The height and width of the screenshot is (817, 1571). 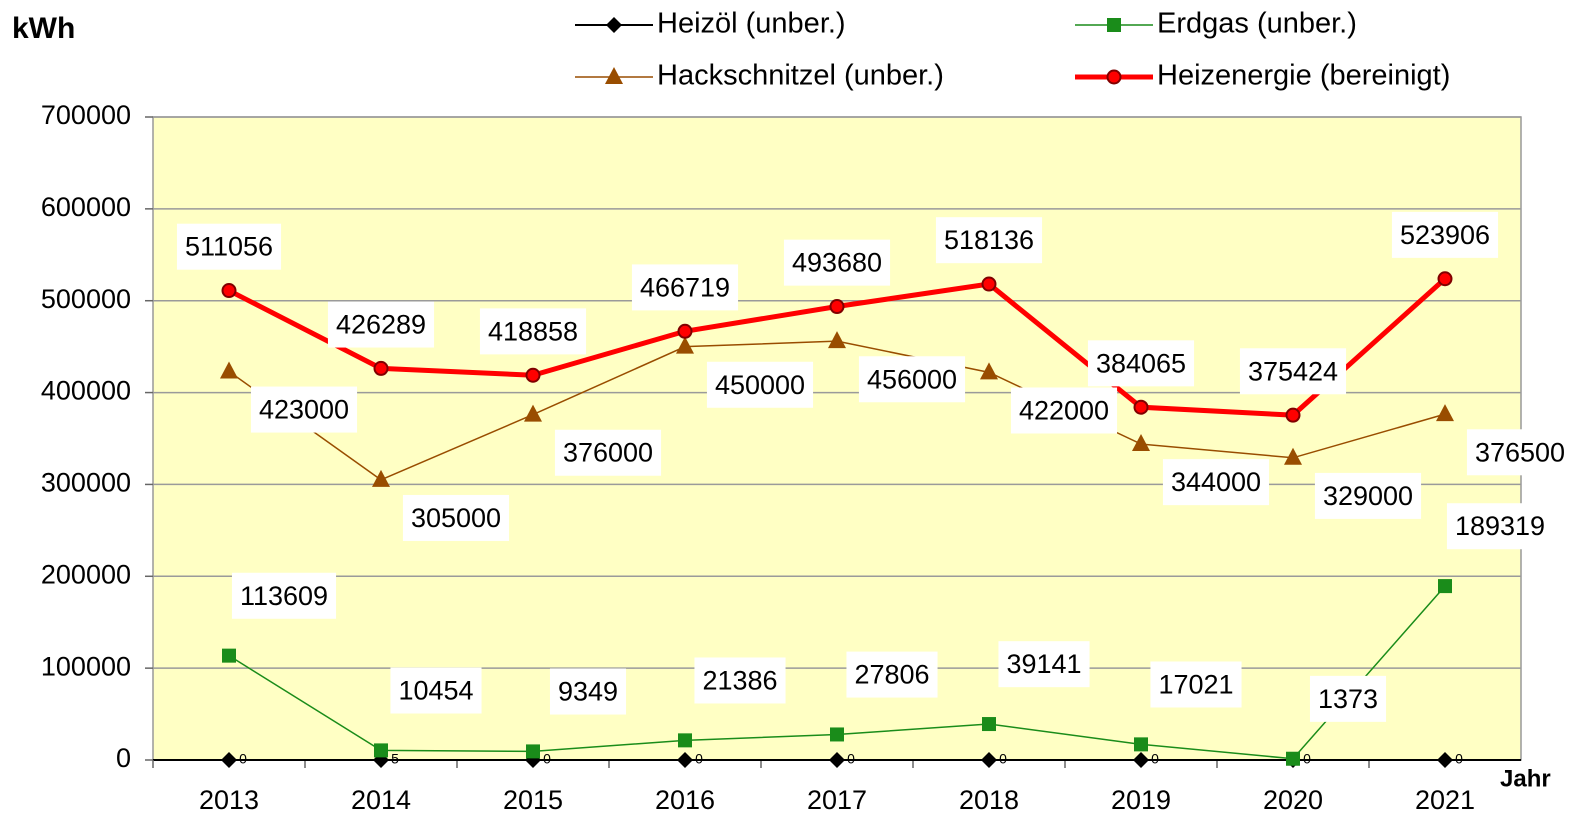 I want to click on data-label: 27806, so click(x=891, y=675).